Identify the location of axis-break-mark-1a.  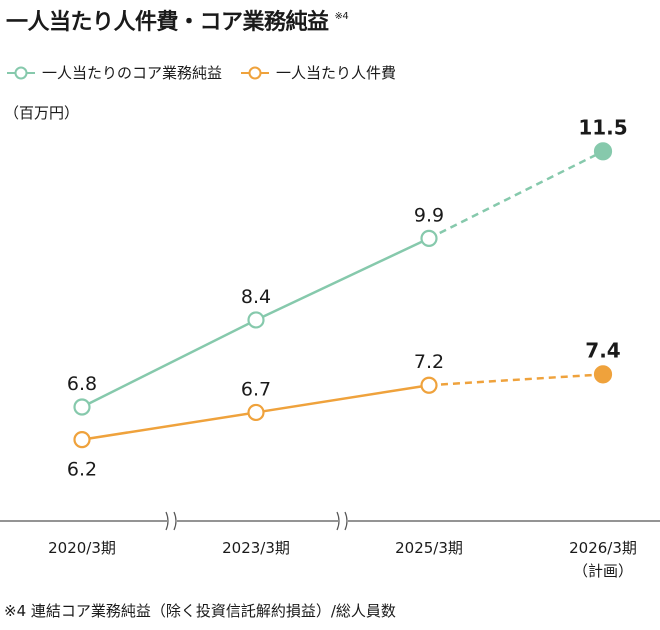
(167, 521).